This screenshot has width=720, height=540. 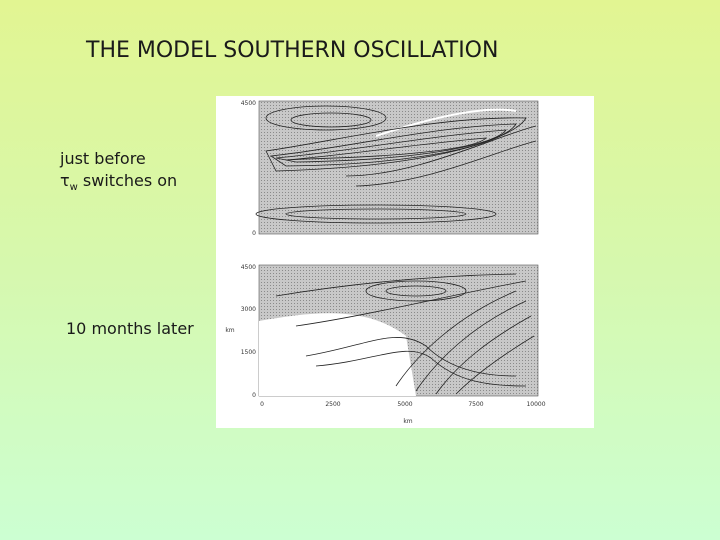 What do you see at coordinates (73, 188) in the screenshot?
I see `subscript: w` at bounding box center [73, 188].